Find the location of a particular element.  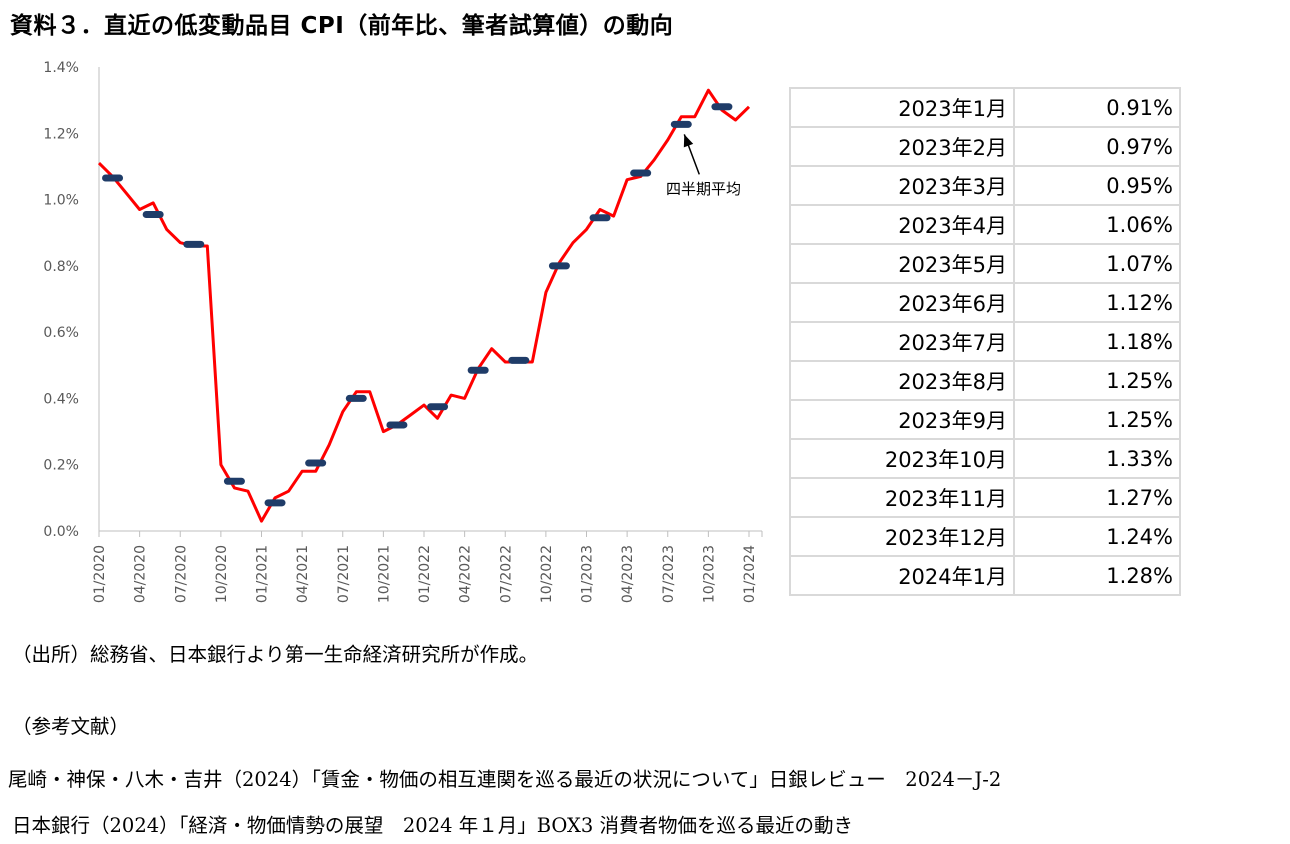

value-cell: 1.06% is located at coordinates (1097, 224).